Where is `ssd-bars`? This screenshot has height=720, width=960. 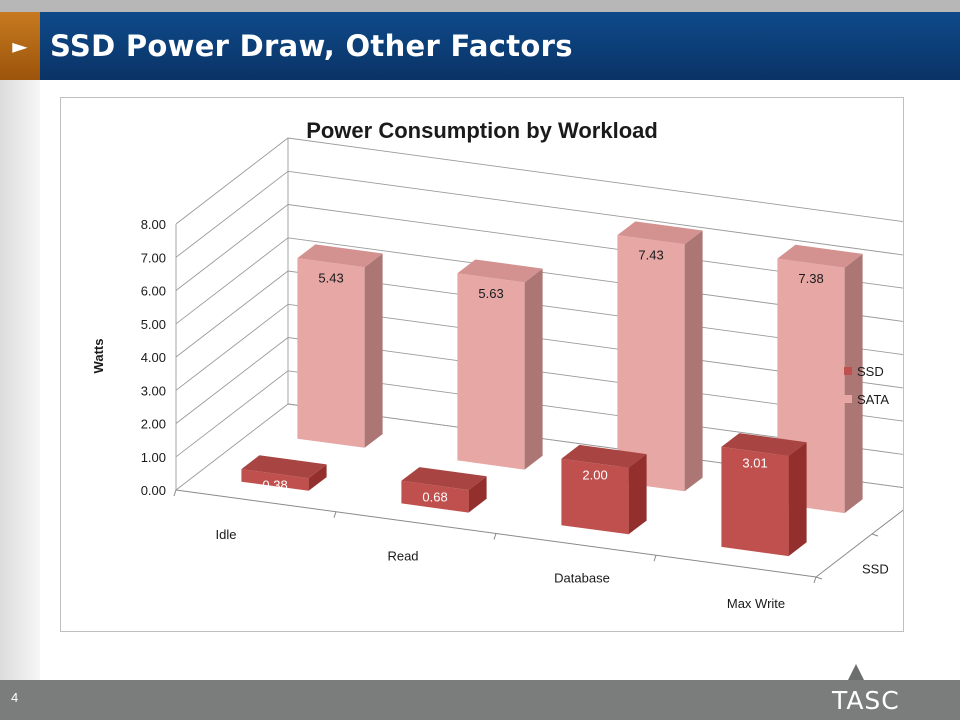 ssd-bars is located at coordinates (524, 495).